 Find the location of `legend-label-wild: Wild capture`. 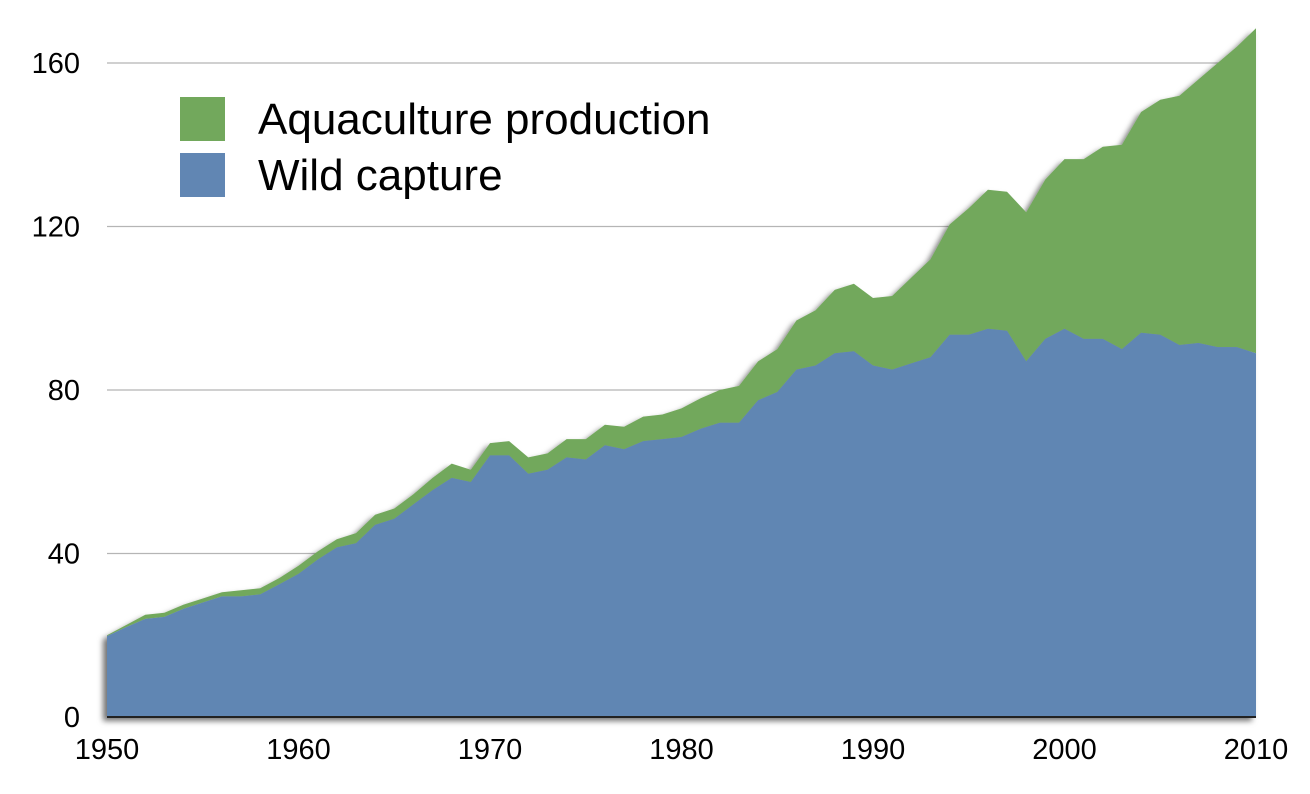

legend-label-wild: Wild capture is located at coordinates (380, 175).